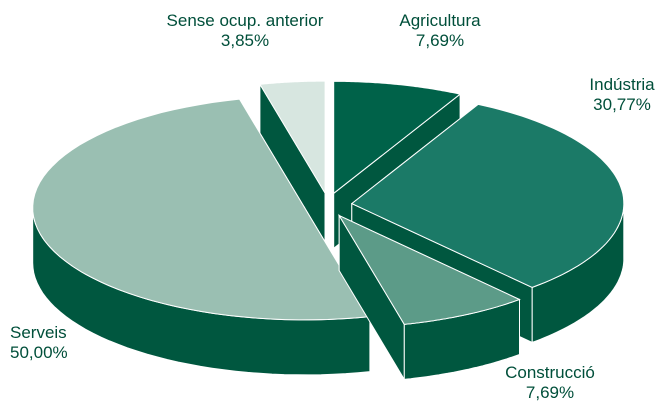 Image resolution: width=663 pixels, height=404 pixels. Describe the element at coordinates (245, 40) in the screenshot. I see `slice-value-label: 3,85%` at that location.